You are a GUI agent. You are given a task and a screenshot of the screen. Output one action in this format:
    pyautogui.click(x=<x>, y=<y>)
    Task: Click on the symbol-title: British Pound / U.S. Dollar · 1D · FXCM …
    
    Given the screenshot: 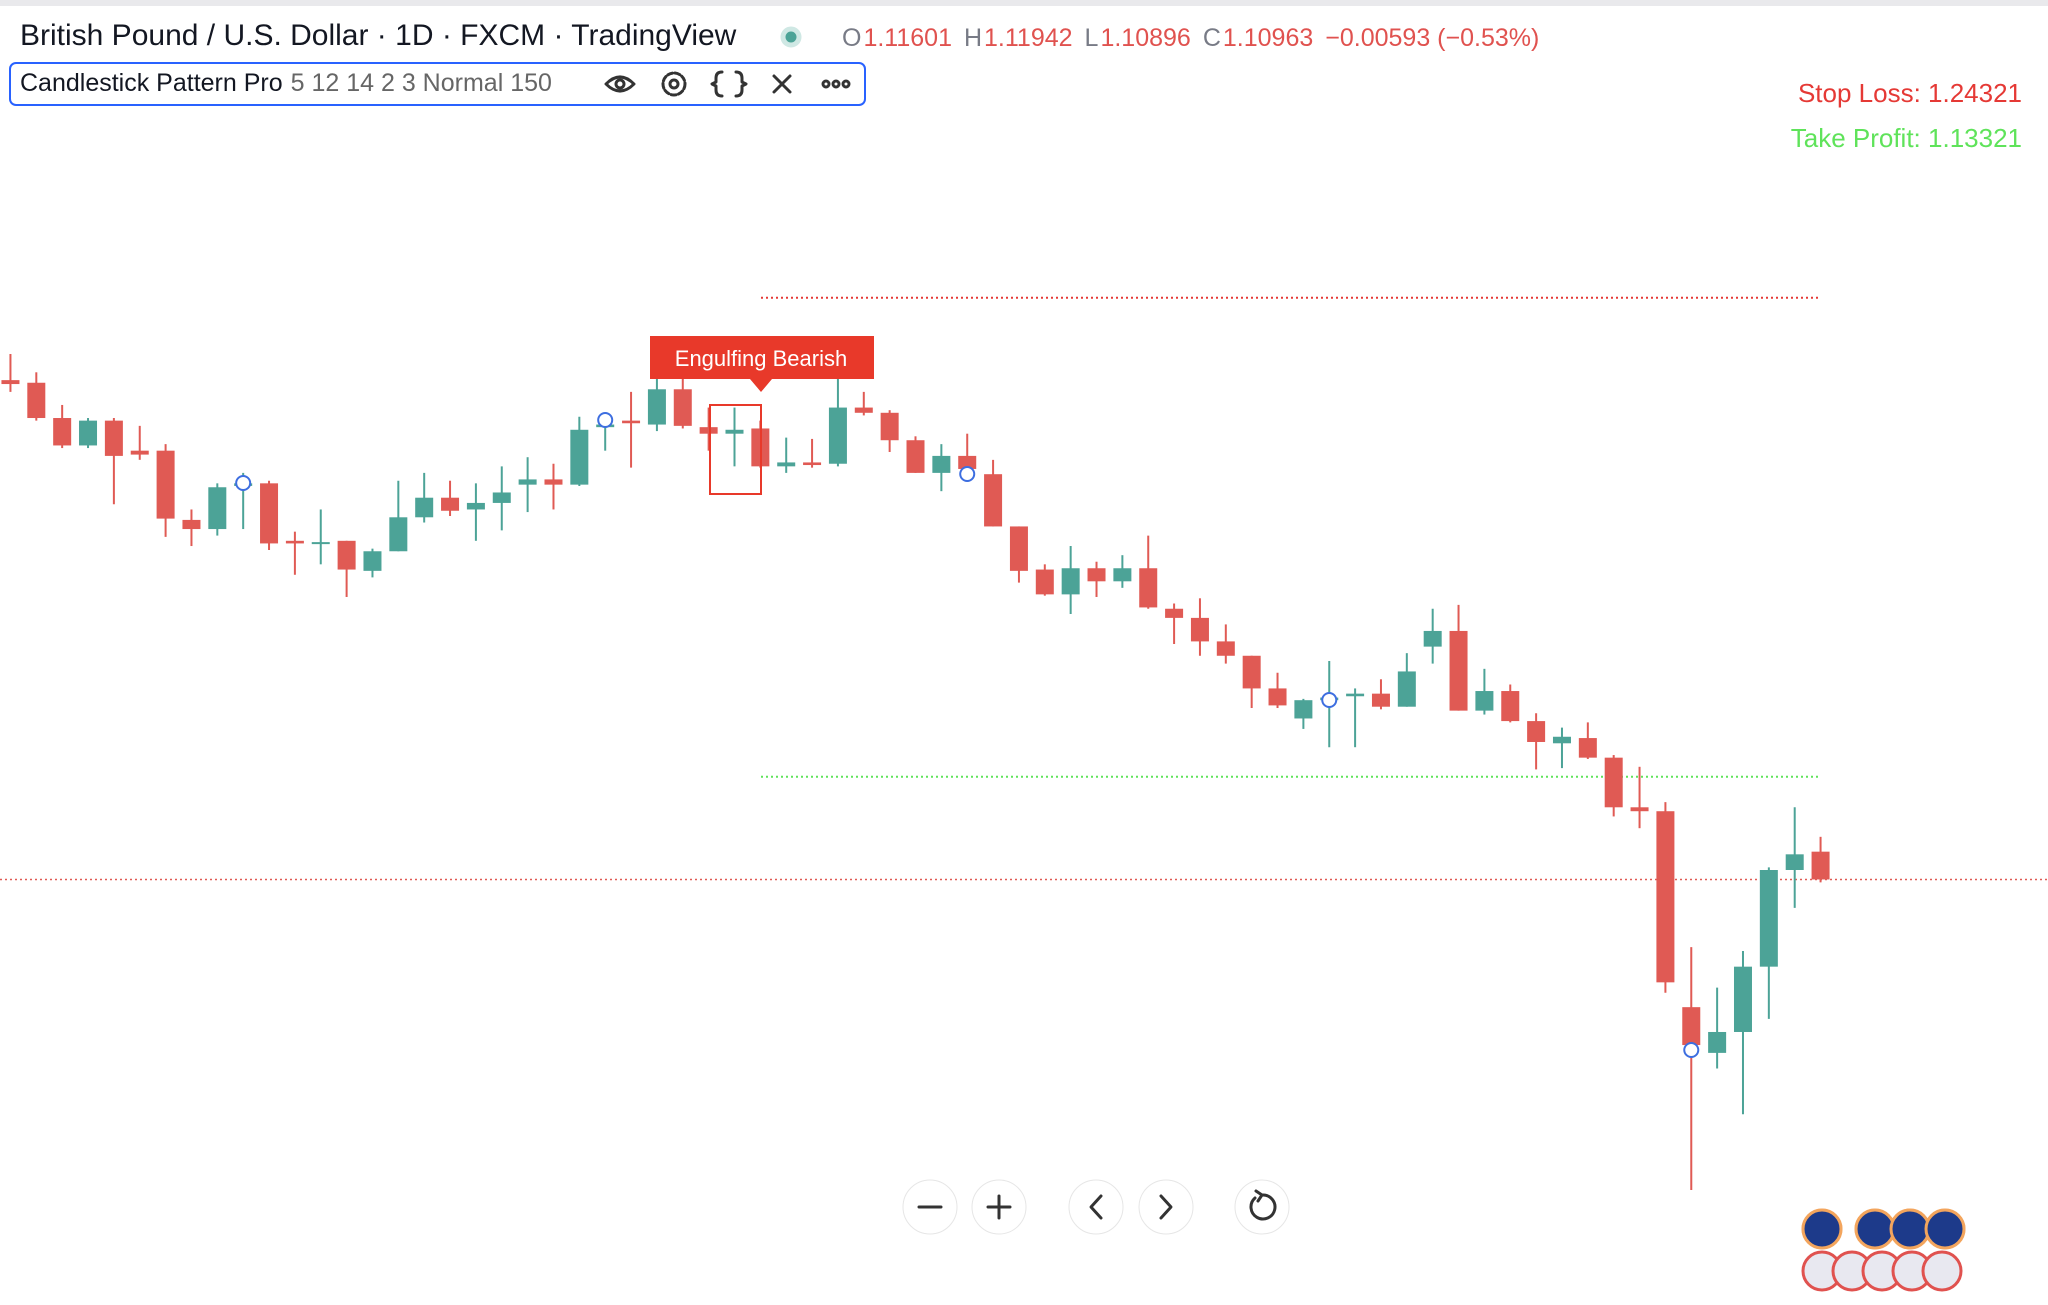 What is the action you would take?
    pyautogui.click(x=378, y=35)
    